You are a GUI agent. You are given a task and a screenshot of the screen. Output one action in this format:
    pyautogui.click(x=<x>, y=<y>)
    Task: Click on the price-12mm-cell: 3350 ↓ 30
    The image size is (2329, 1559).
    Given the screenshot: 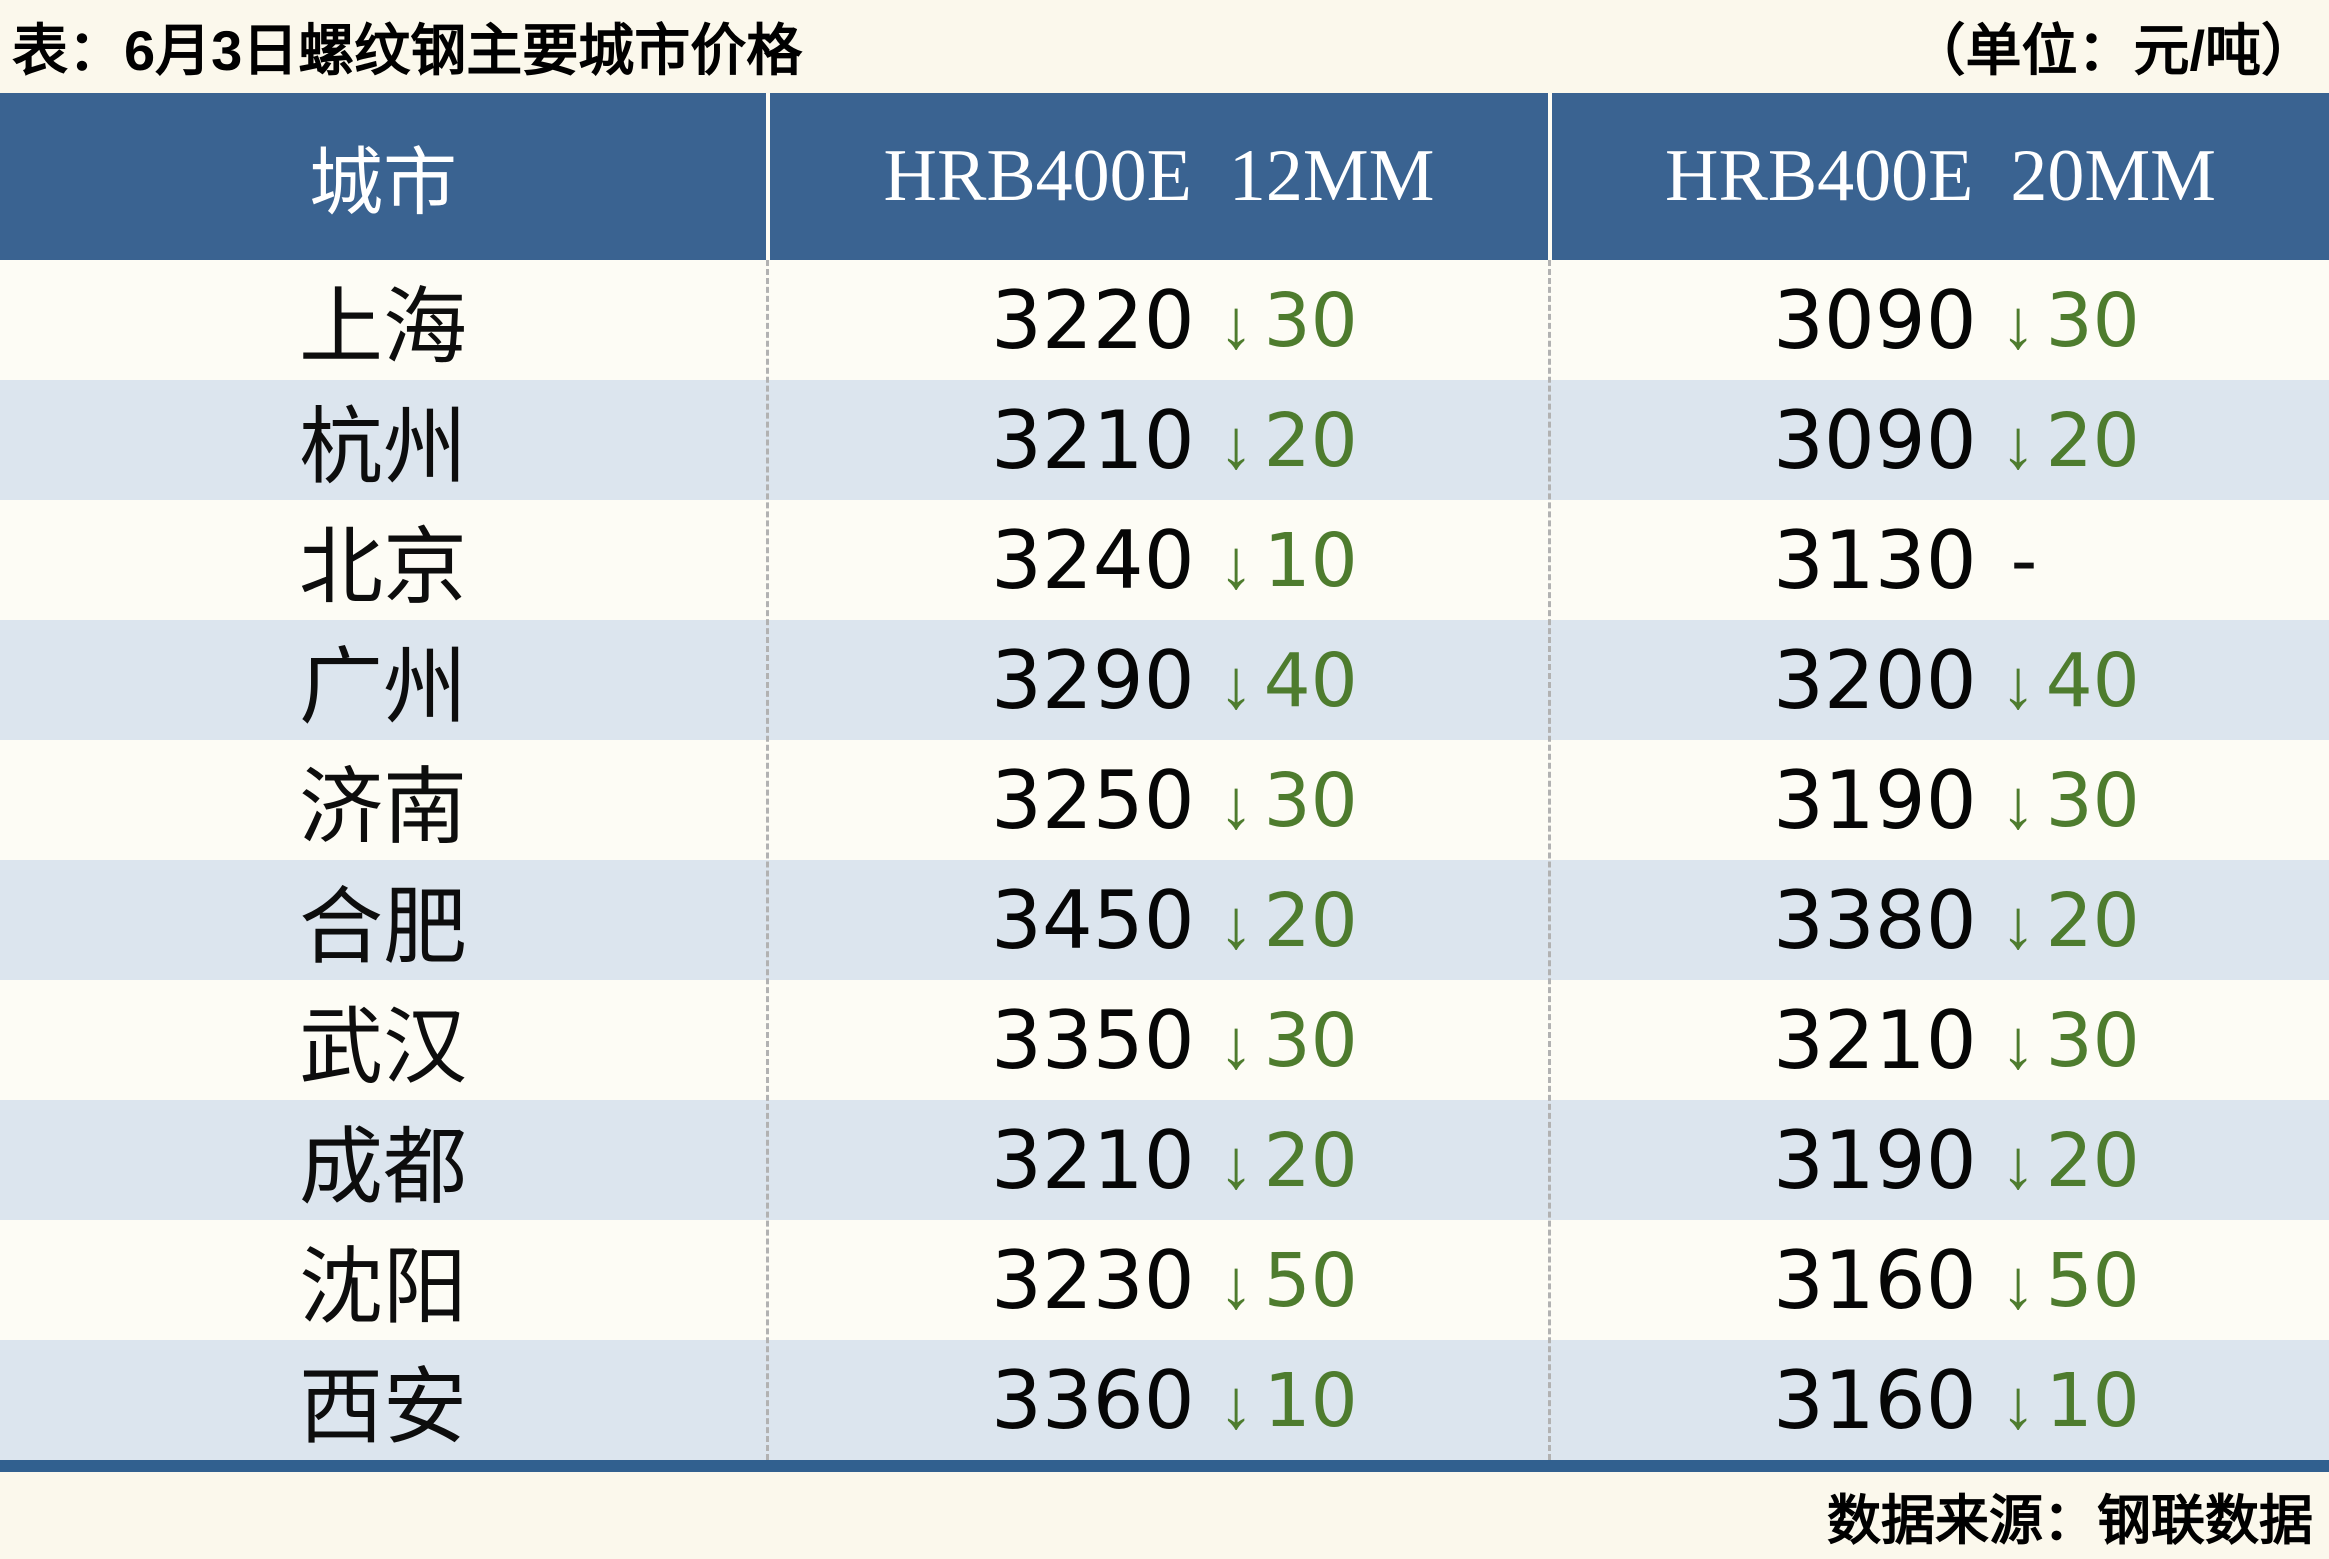 What is the action you would take?
    pyautogui.click(x=1157, y=1040)
    